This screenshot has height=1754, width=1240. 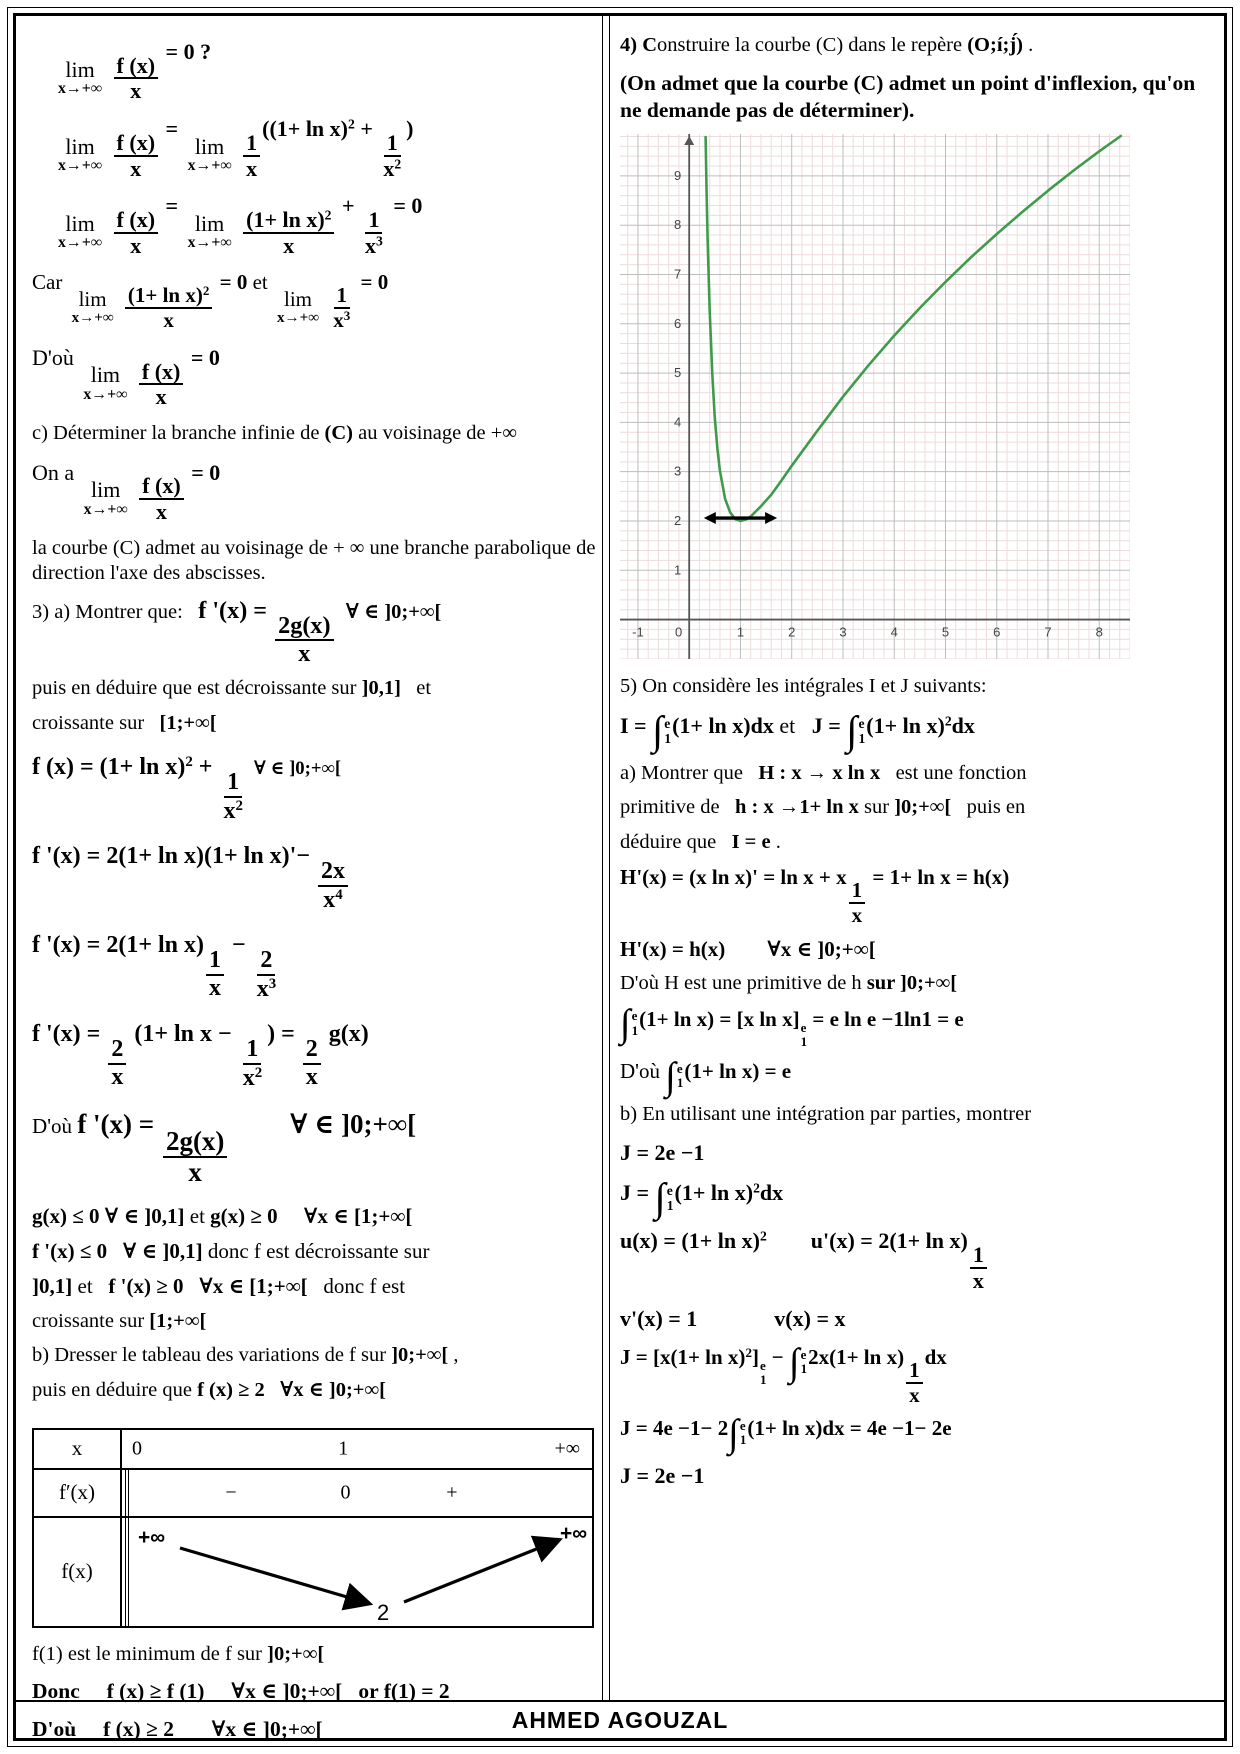 I want to click on x-values: 0 1 +∞, so click(x=357, y=1449).